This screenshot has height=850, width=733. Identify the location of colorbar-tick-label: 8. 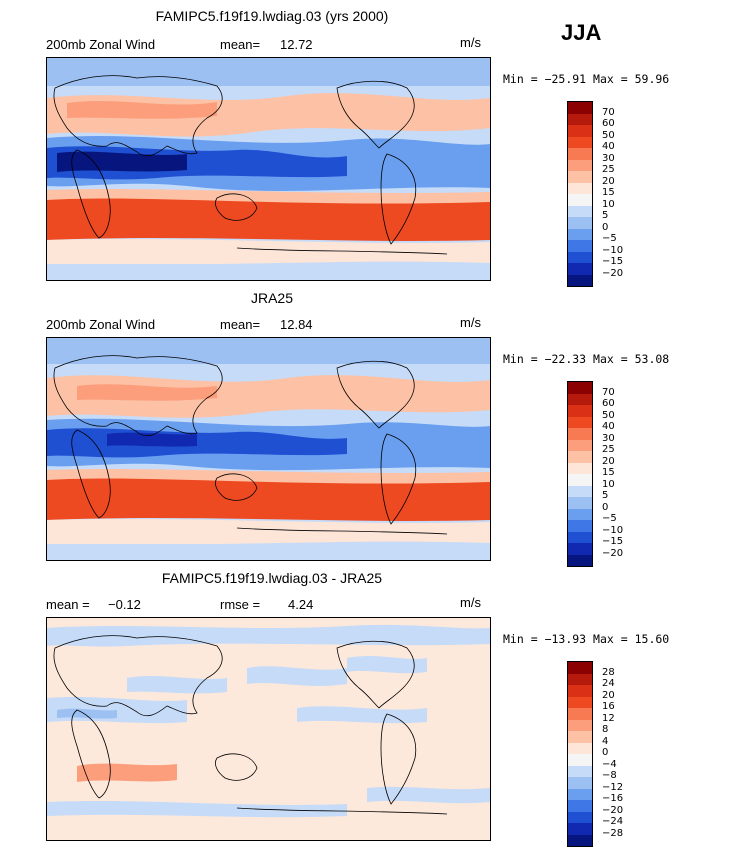
(605, 729).